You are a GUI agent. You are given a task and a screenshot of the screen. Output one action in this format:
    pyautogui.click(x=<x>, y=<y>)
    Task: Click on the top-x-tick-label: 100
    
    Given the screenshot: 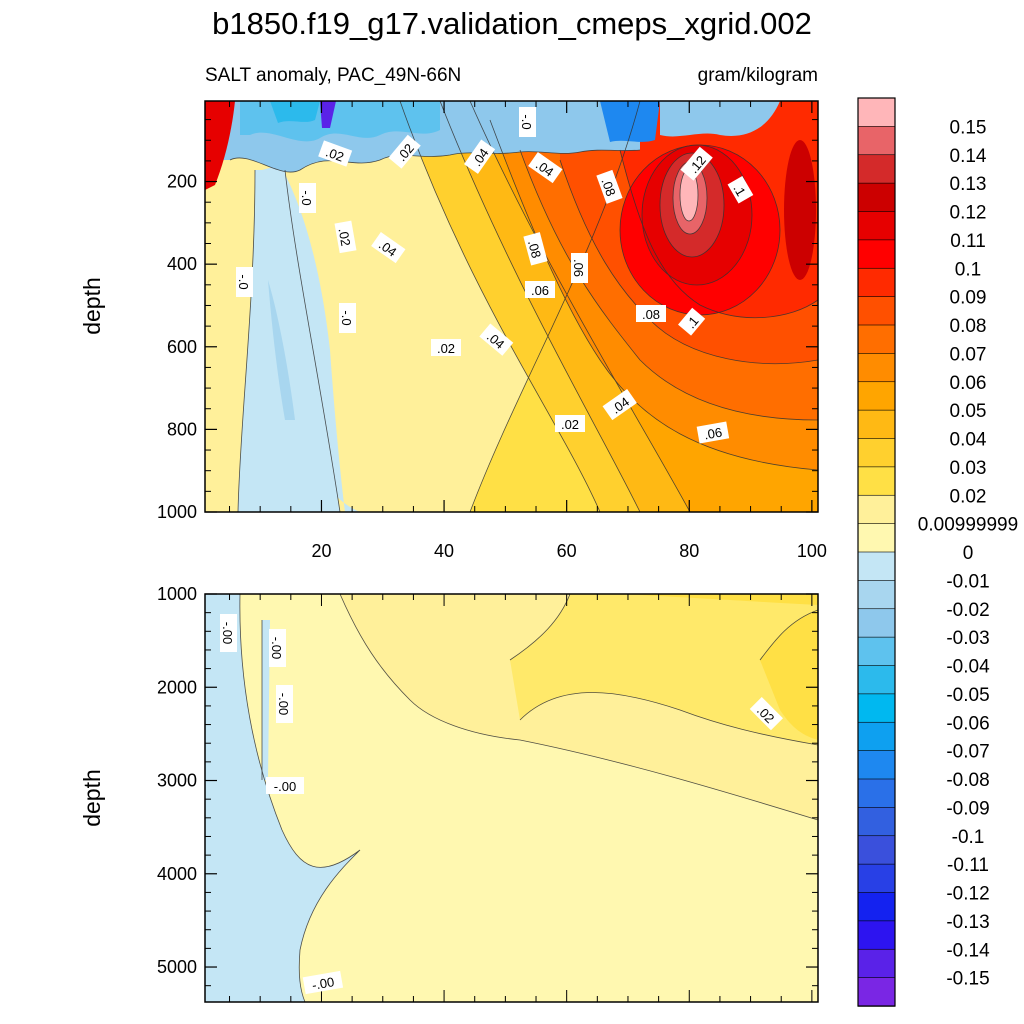 What is the action you would take?
    pyautogui.click(x=812, y=551)
    